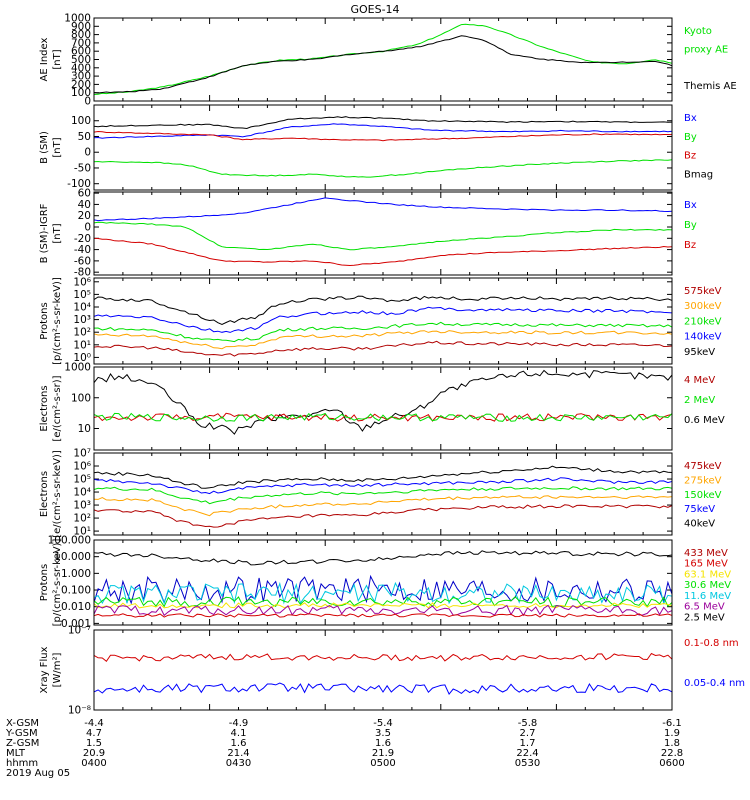  Describe the element at coordinates (93, 763) in the screenshot. I see `footer-value: 0400` at that location.